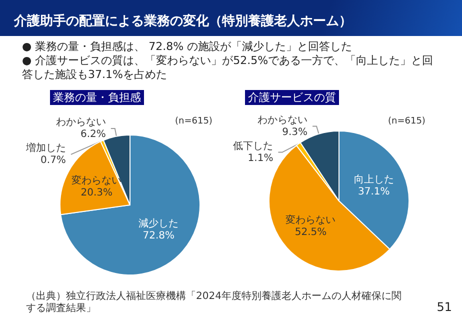 The width and height of the screenshot is (462, 320). Describe the element at coordinates (188, 47) in the screenshot. I see `text: ● 業務の量・負担感は、 72.8% の施設が「減少した」と回答した` at that location.